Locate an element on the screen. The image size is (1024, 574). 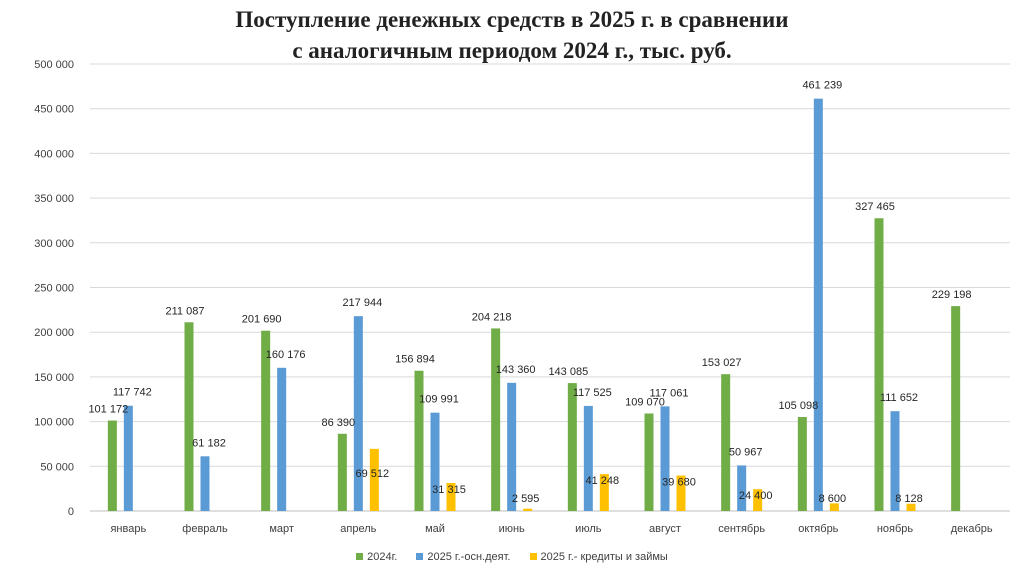
y-tick-label: 50 000 is located at coordinates (57, 467).